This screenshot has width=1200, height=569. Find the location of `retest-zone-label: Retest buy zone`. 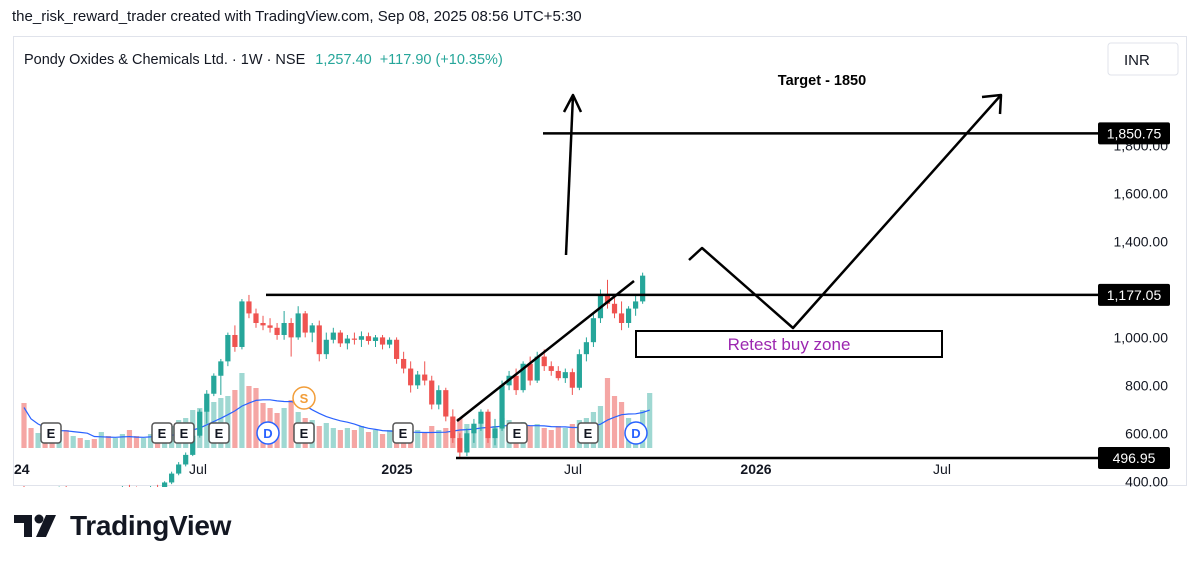

retest-zone-label: Retest buy zone is located at coordinates (789, 344).